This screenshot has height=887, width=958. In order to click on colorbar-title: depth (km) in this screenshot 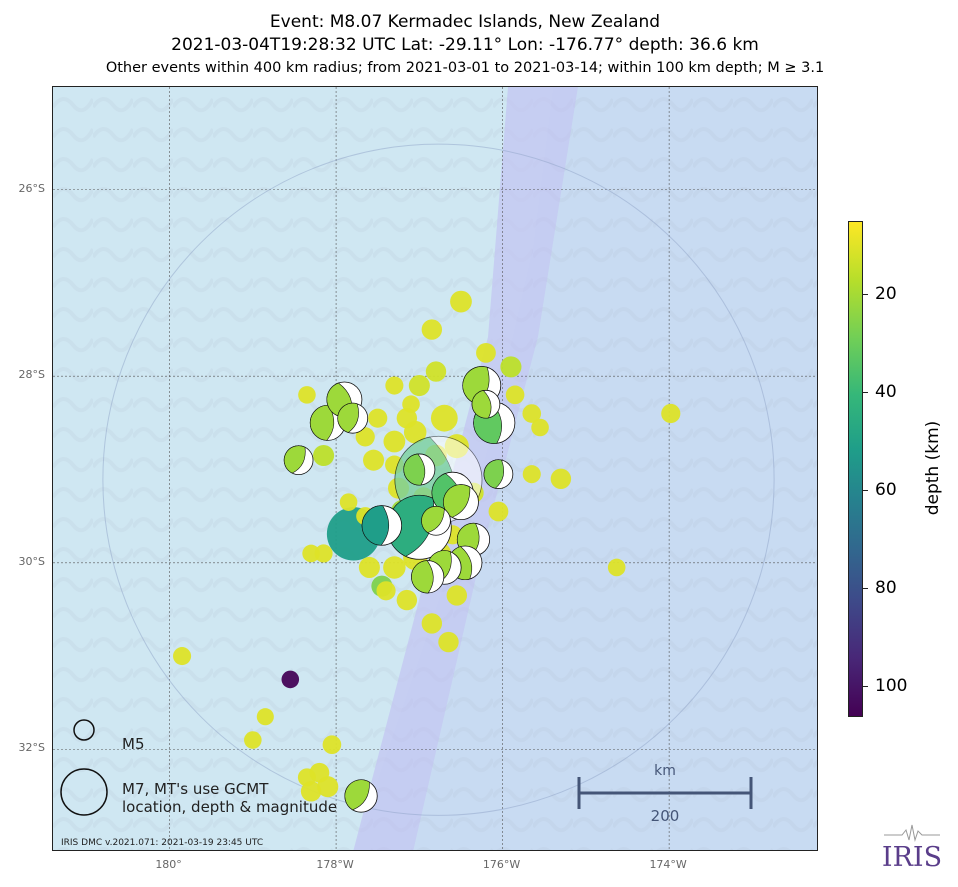, I will do `click(933, 468)`.